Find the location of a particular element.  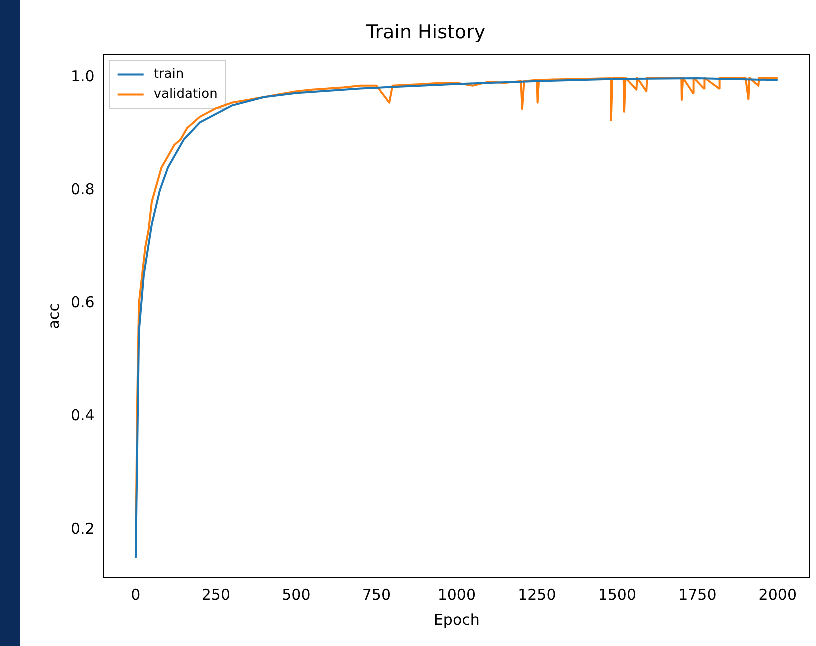

y-tick-label: 0.8 is located at coordinates (82, 189).